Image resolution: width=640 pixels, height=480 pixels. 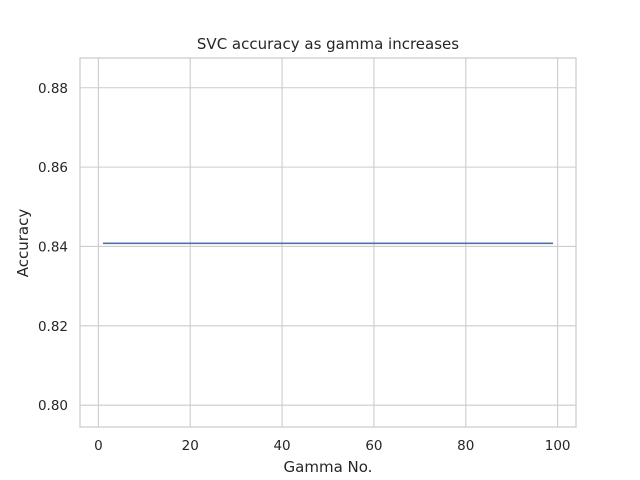 I want to click on x-tick-label: 0, so click(x=98, y=446).